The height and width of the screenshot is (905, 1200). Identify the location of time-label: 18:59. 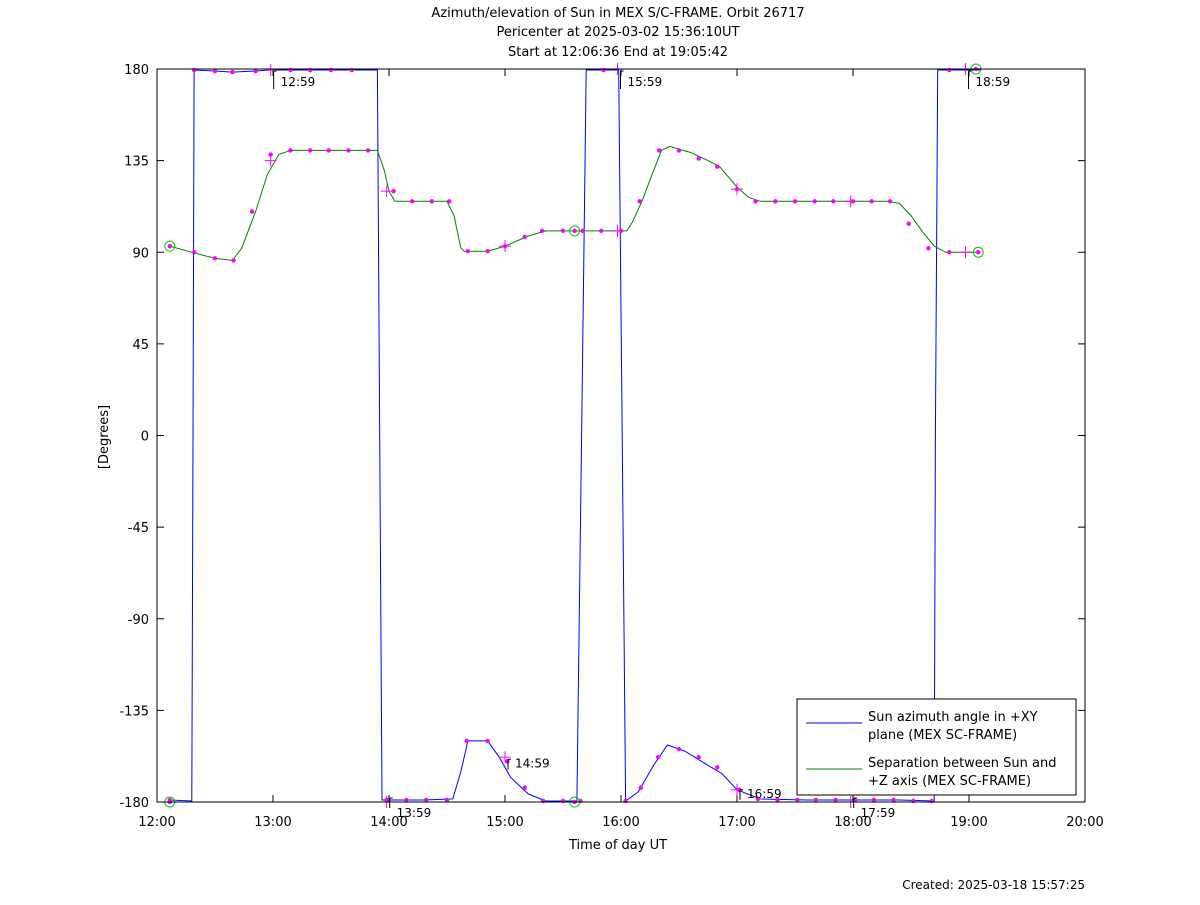
(993, 82).